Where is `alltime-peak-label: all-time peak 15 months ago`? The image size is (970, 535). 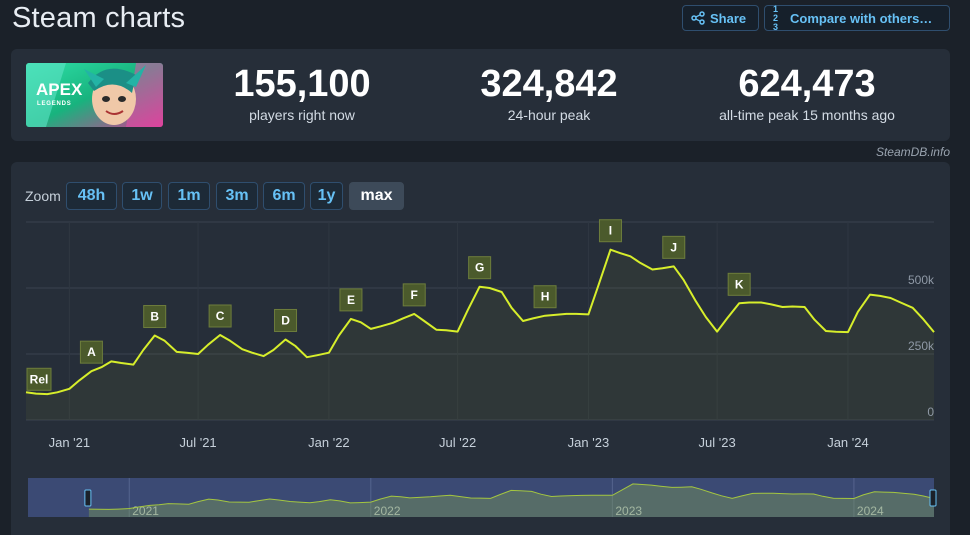 alltime-peak-label: all-time peak 15 months ago is located at coordinates (807, 115).